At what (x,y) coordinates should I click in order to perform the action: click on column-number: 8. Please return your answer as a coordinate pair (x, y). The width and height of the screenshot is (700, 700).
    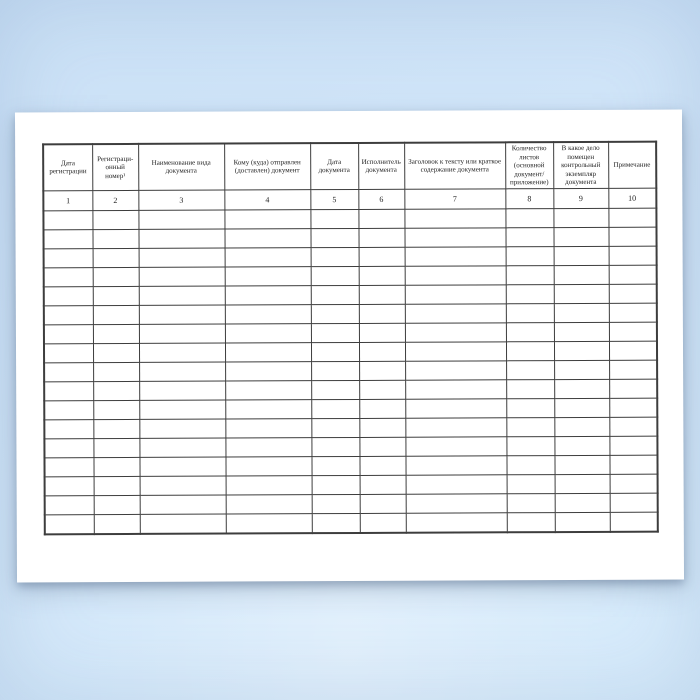
    Looking at the image, I should click on (529, 198).